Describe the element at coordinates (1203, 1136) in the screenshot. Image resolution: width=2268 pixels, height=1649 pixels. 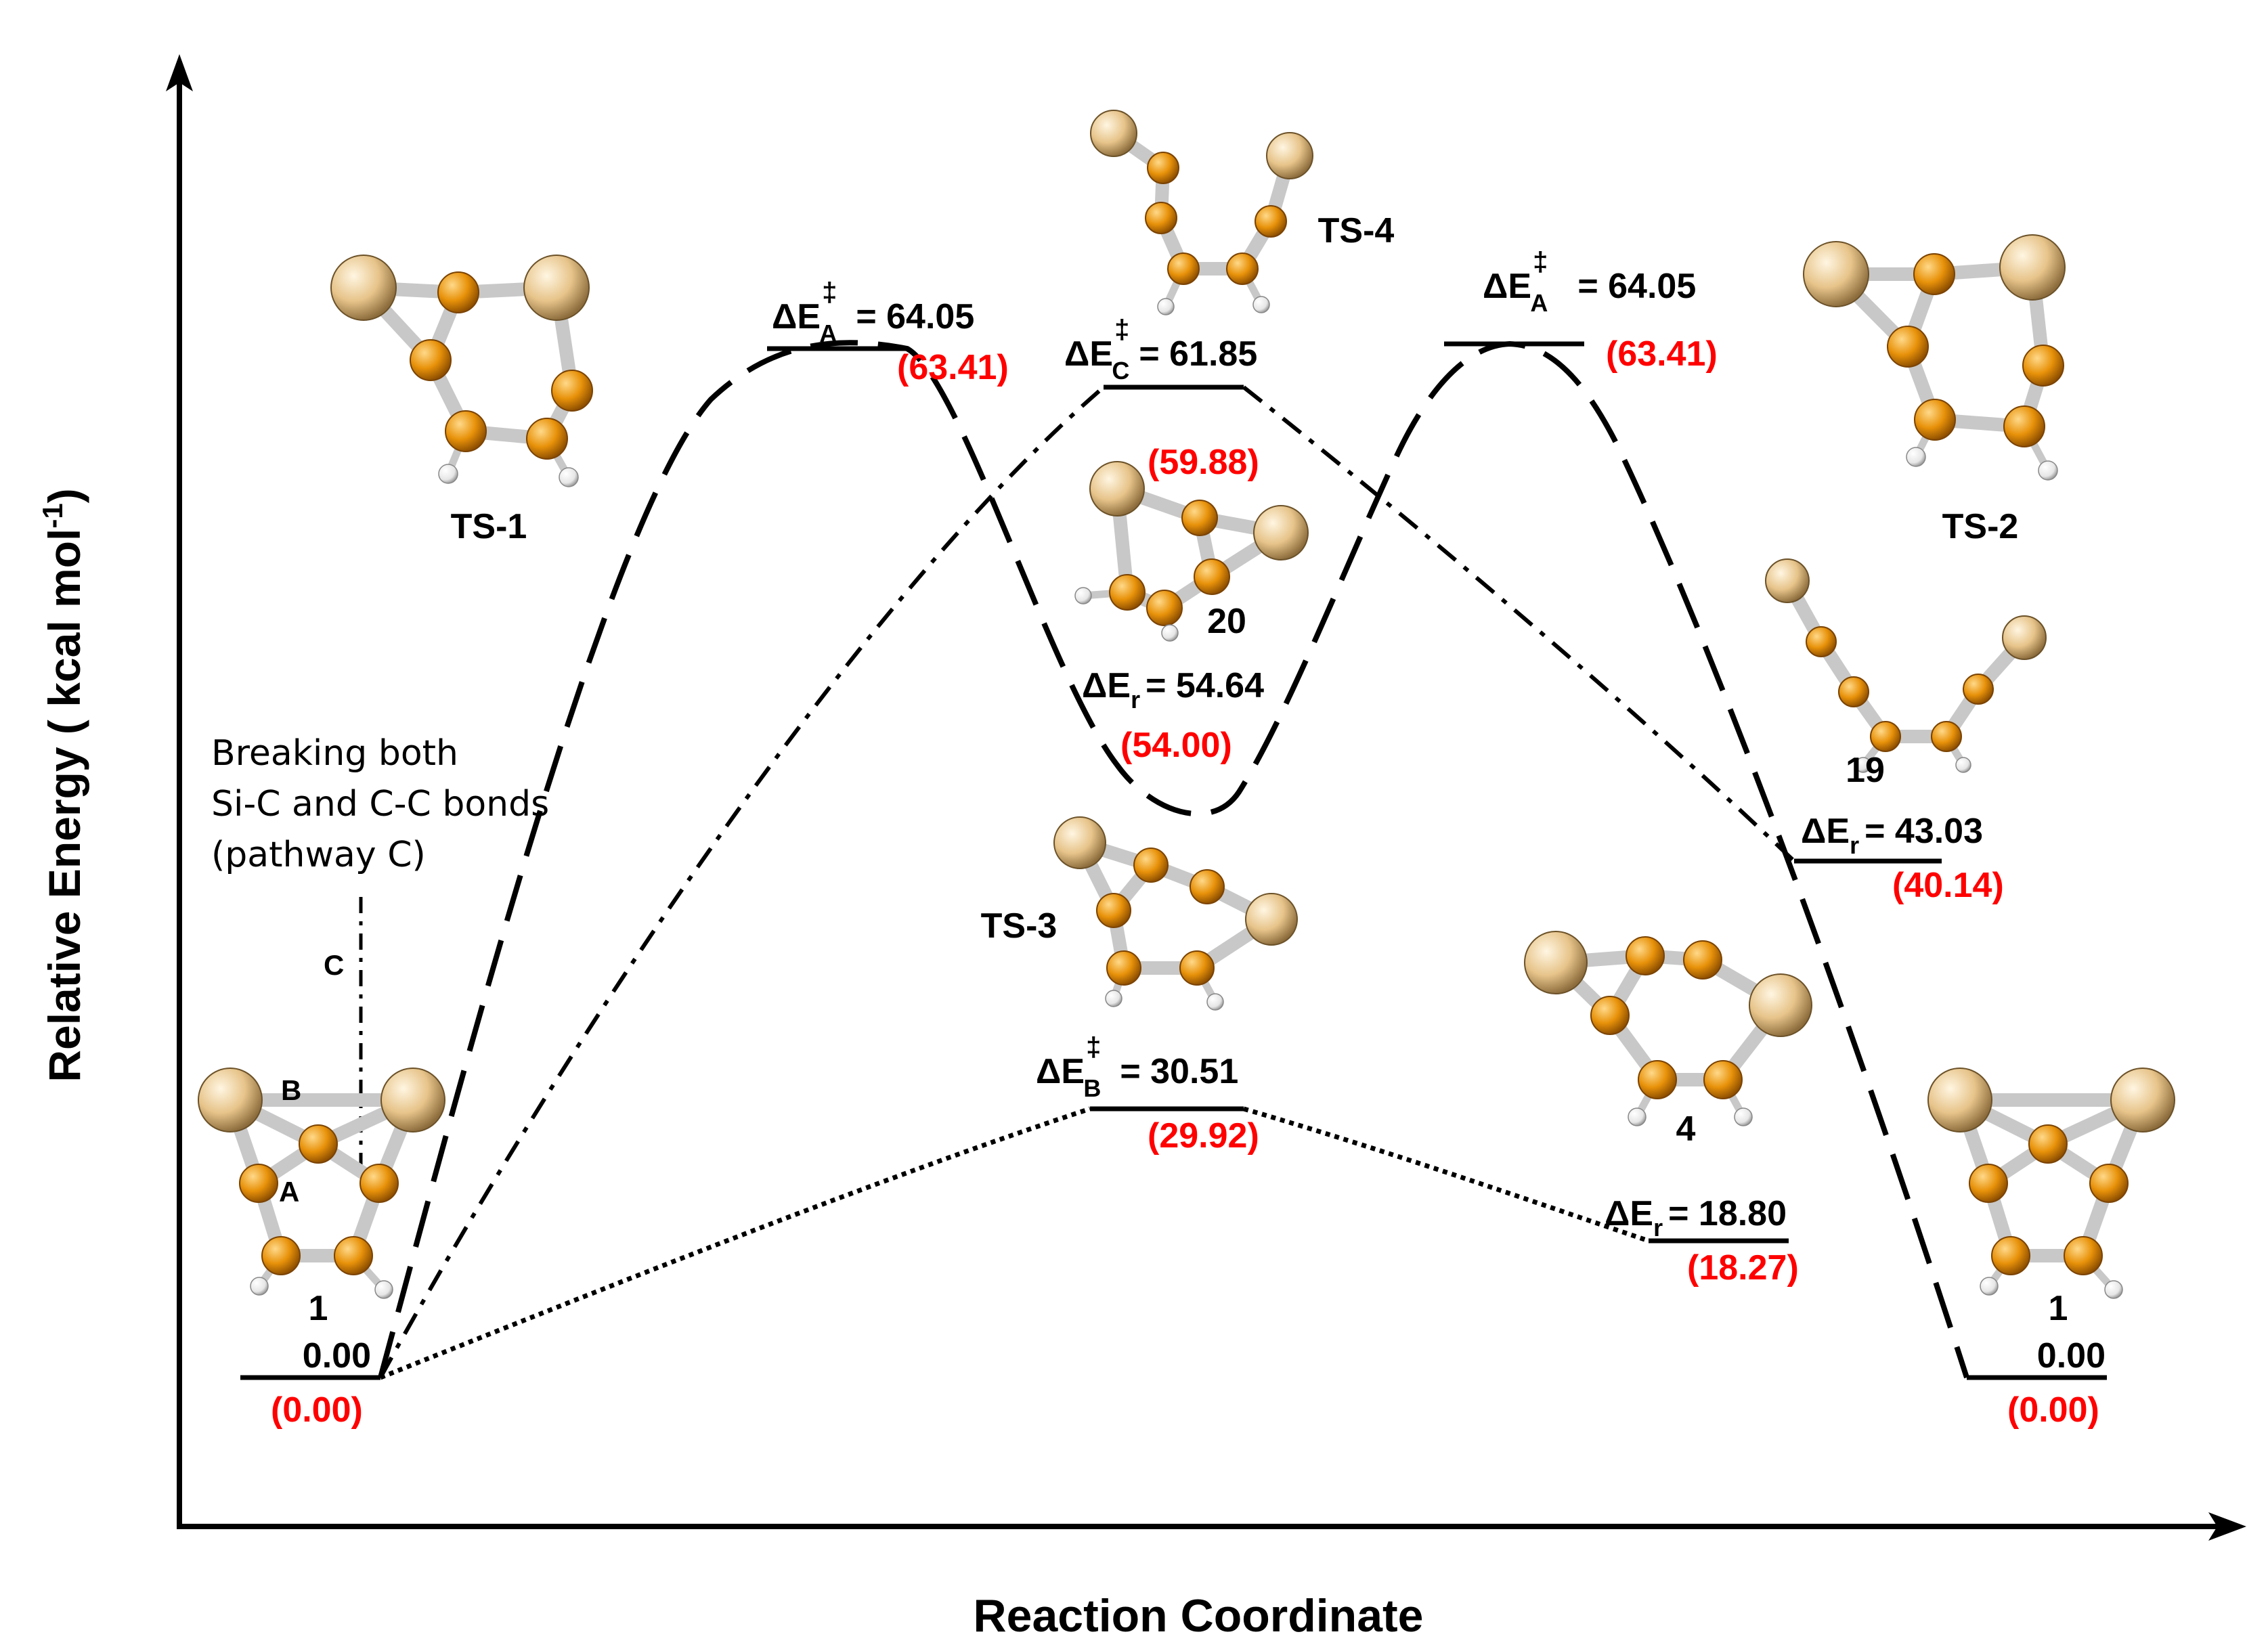
I see `energy-ts-b-alt: (29.92)` at that location.